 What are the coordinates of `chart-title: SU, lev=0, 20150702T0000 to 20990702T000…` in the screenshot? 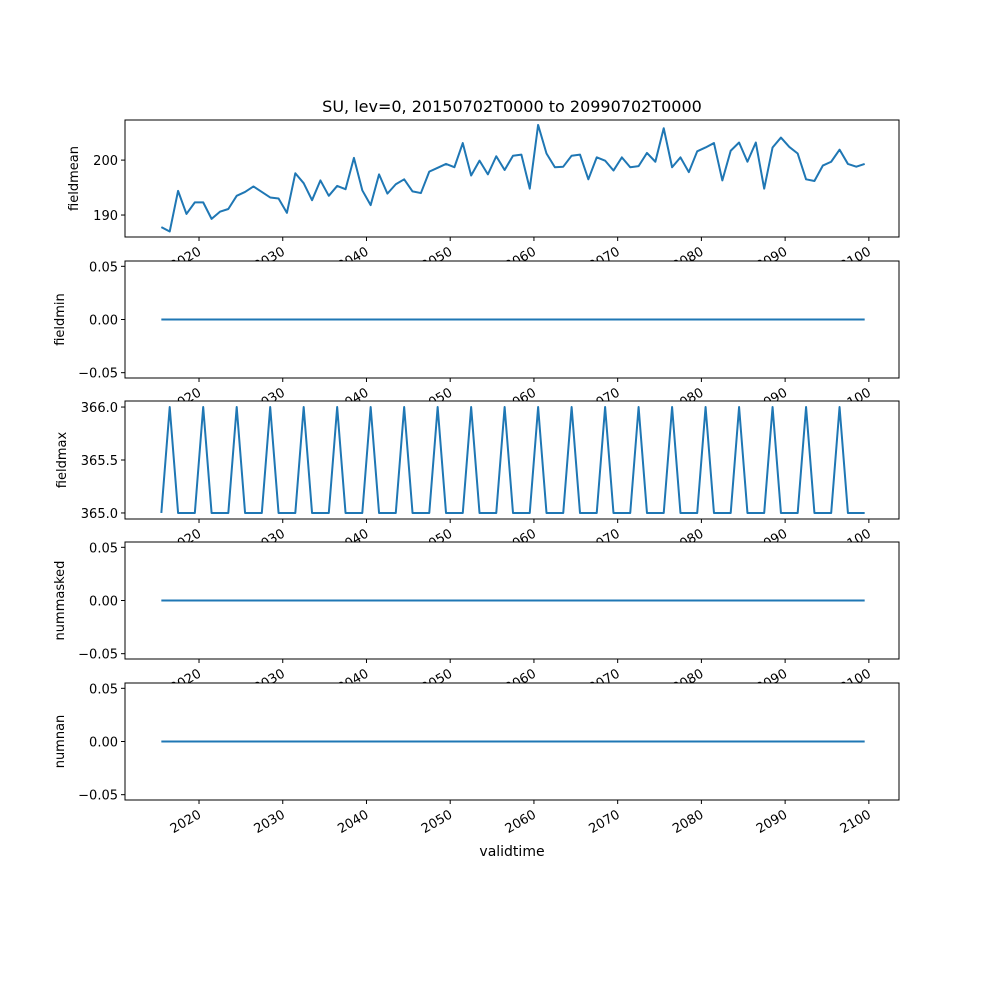 It's located at (512, 106).